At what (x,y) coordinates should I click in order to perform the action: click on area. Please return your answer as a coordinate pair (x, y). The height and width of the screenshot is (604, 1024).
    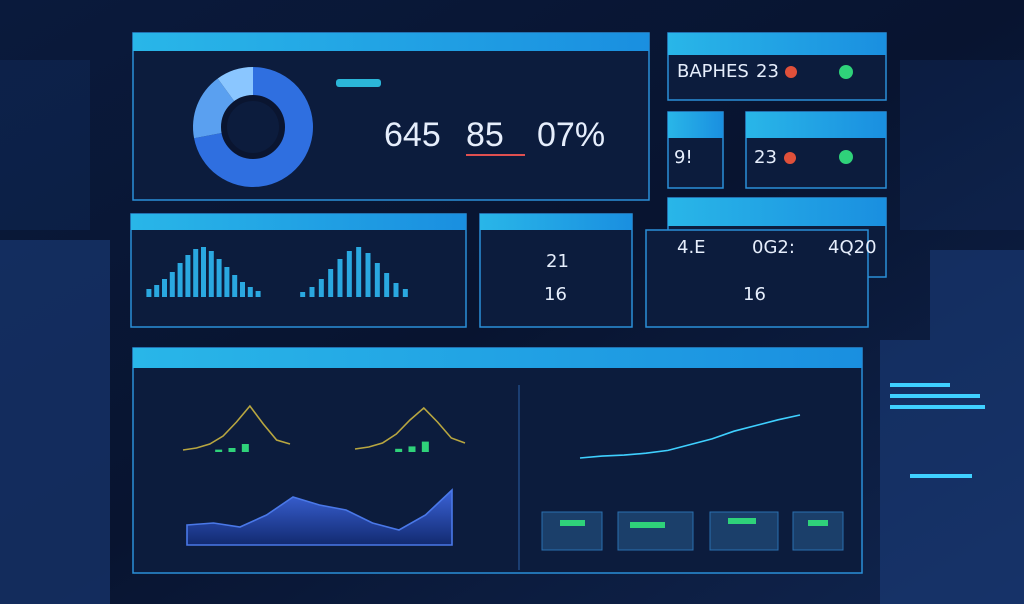
    Looking at the image, I should click on (319, 517).